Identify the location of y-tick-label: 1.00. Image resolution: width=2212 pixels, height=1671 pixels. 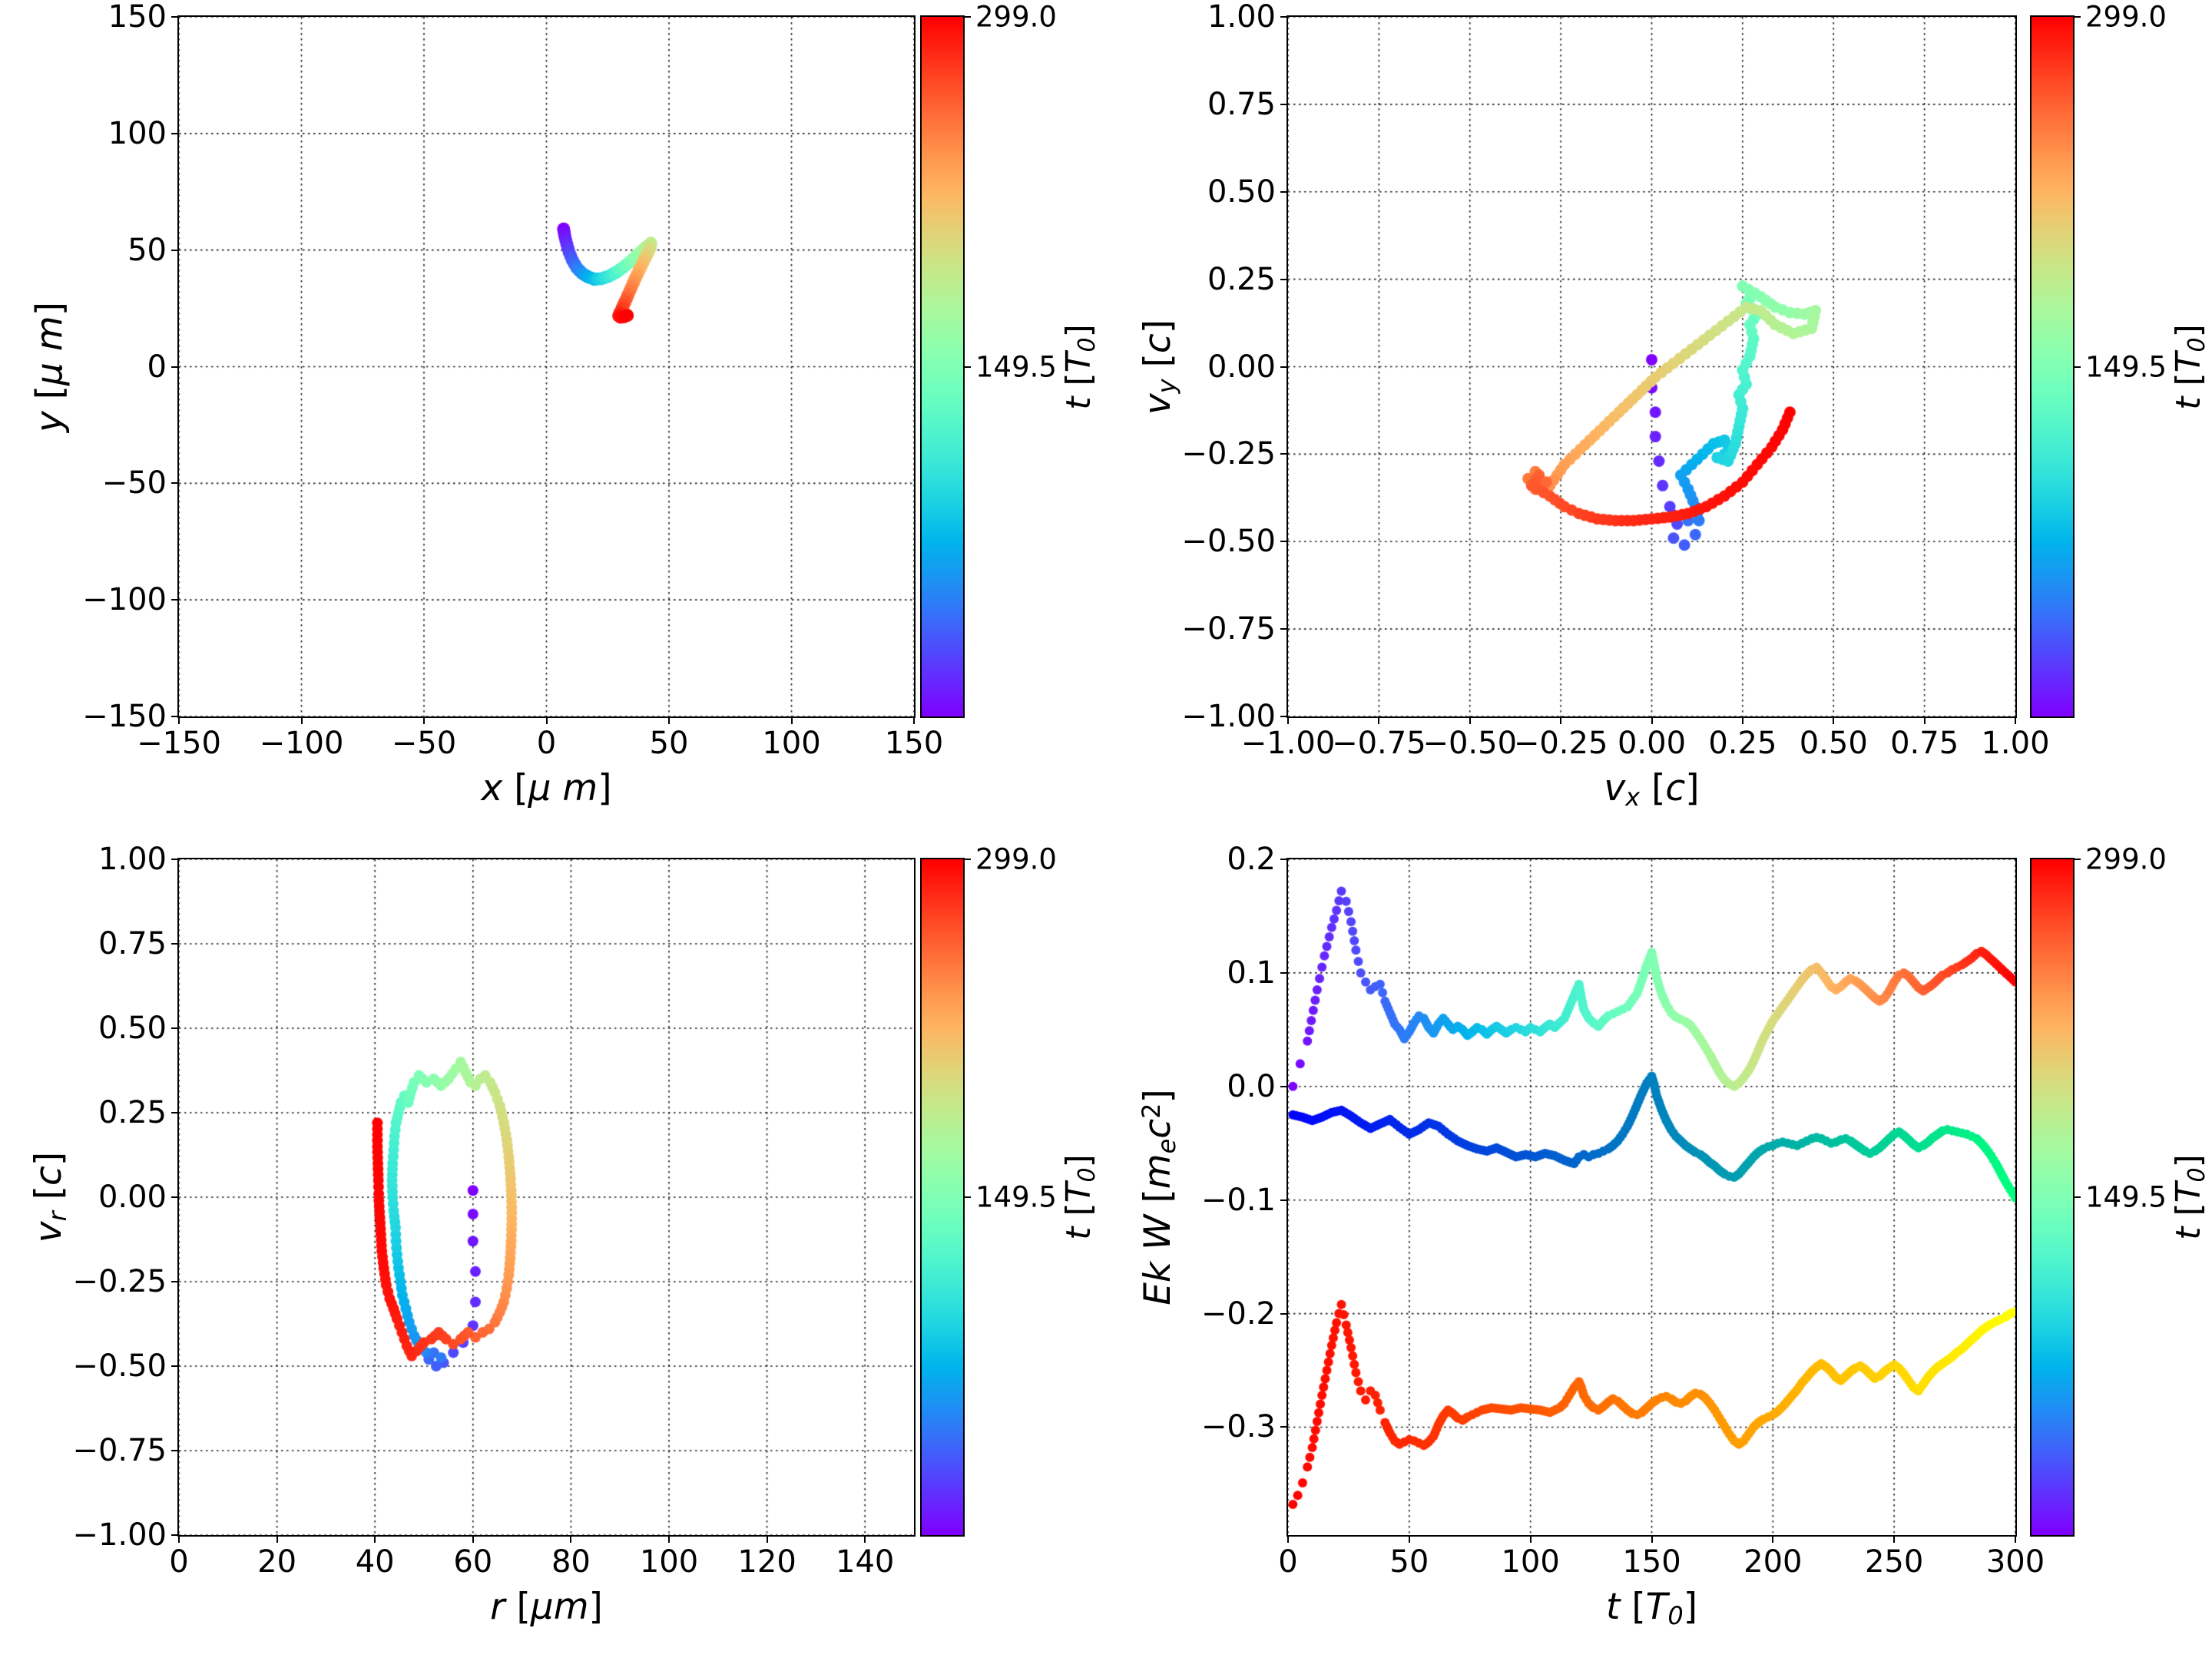
(132, 859).